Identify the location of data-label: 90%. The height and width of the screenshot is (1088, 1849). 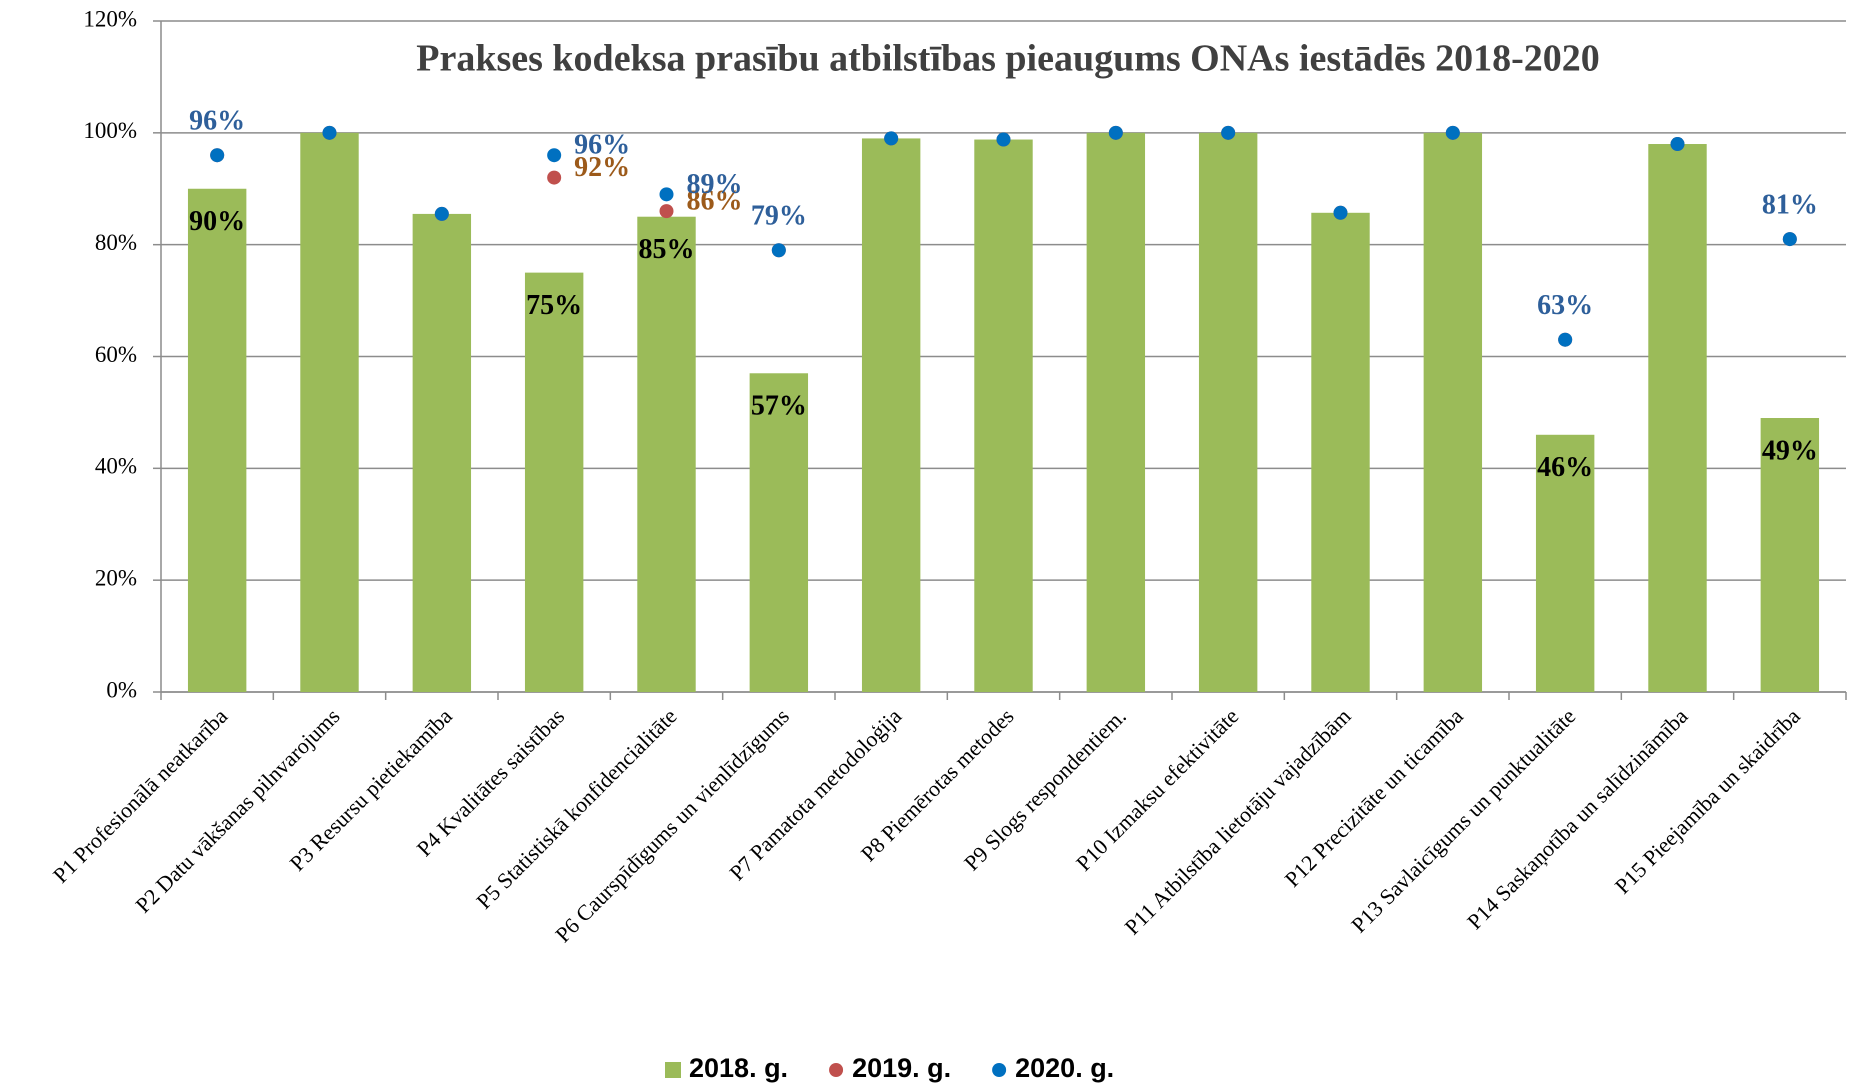
(217, 221).